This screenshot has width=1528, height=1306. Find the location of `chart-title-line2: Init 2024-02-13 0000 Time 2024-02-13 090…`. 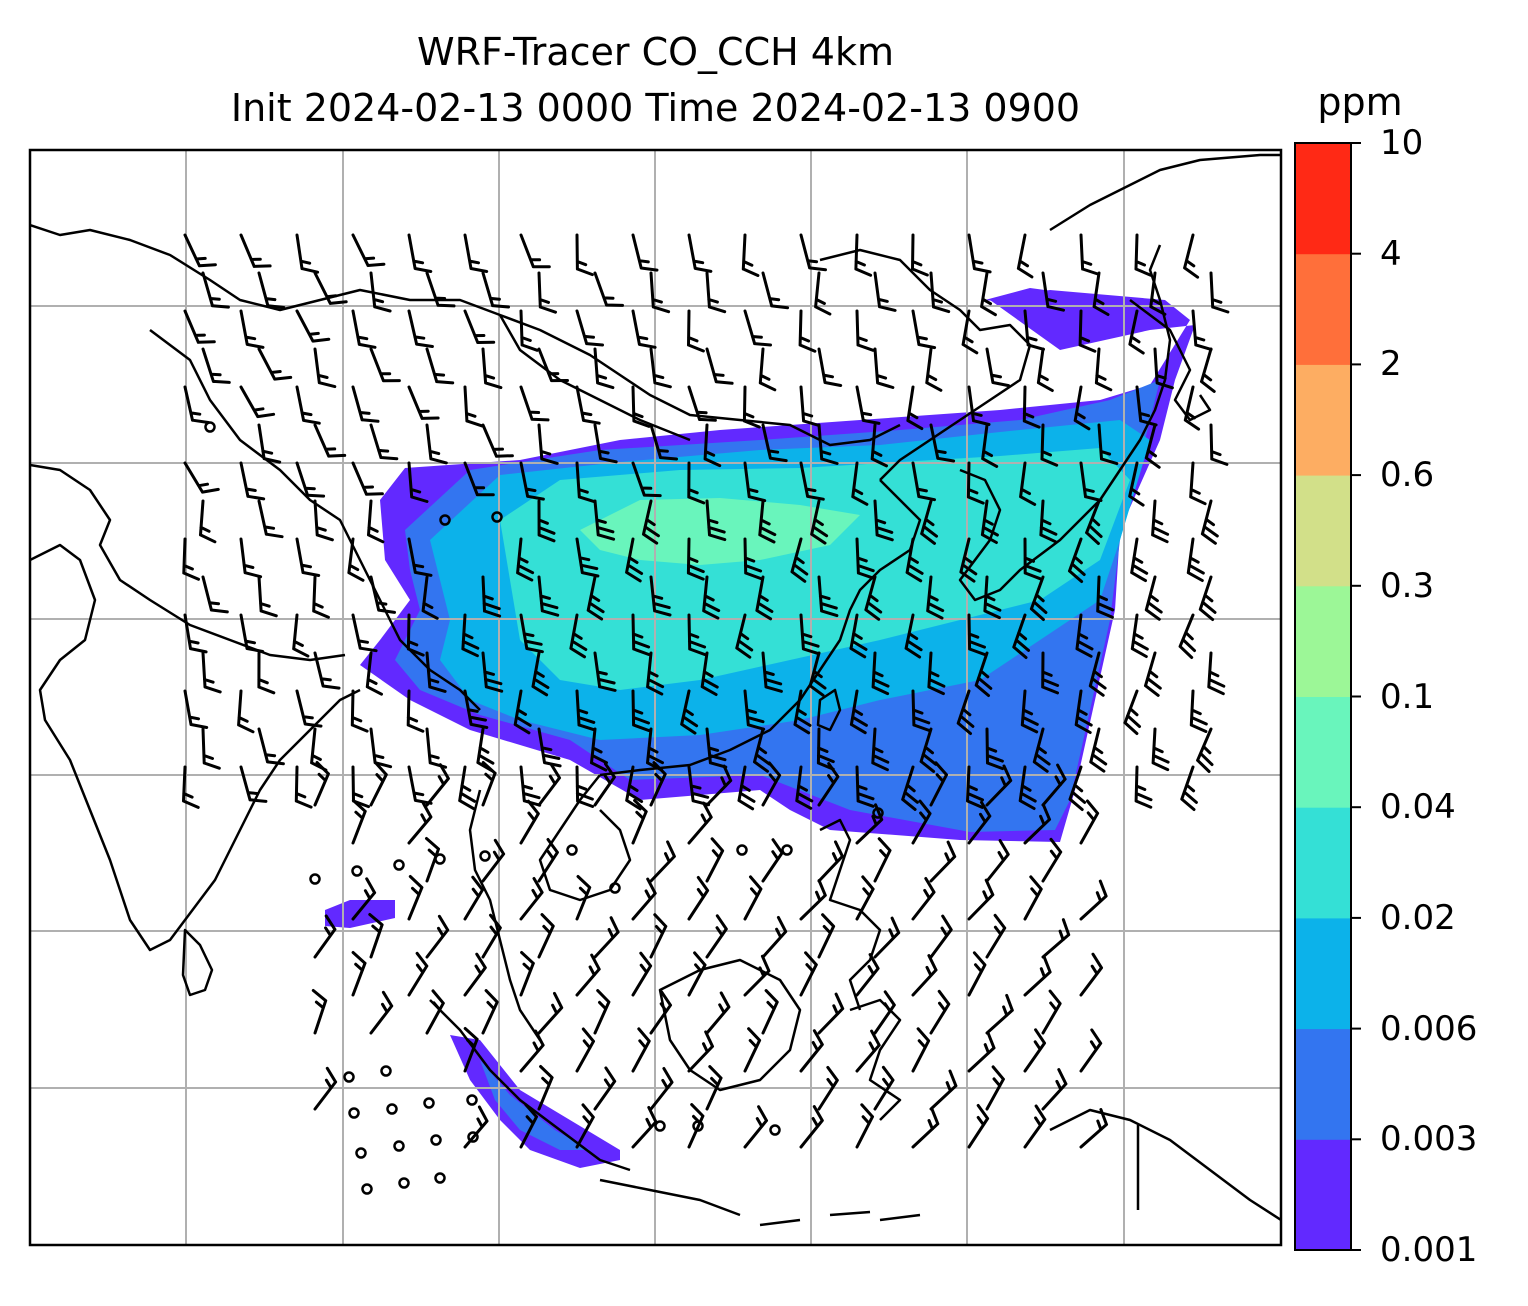

chart-title-line2: Init 2024-02-13 0000 Time 2024-02-13 090… is located at coordinates (655, 108).